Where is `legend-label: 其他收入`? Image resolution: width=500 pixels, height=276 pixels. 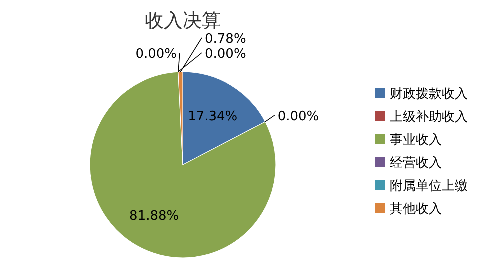
legend-label: 其他收入 is located at coordinates (416, 209).